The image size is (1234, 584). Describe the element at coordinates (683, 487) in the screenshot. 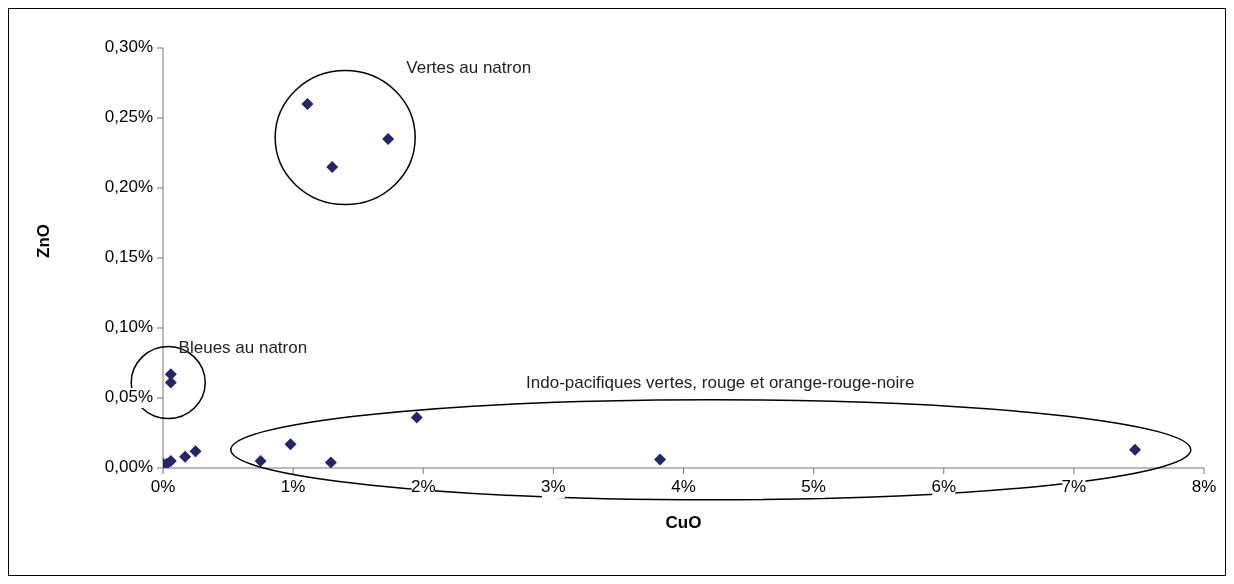

I see `x-tick-label: 4%` at that location.